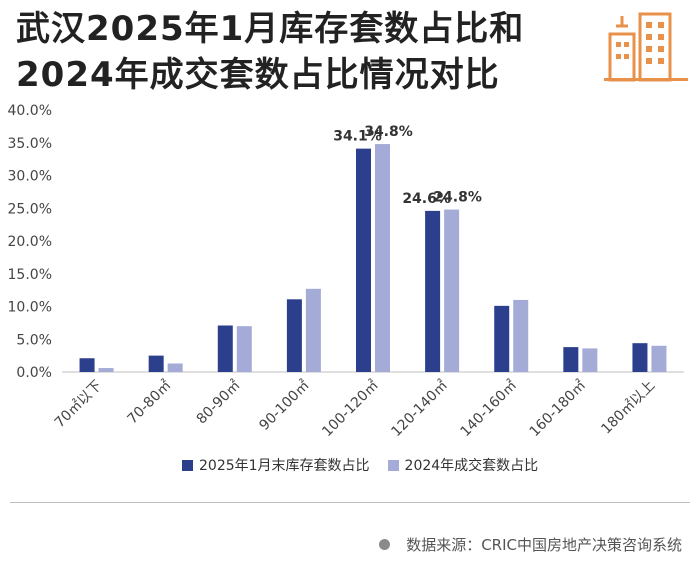  Describe the element at coordinates (385, 544) in the screenshot. I see `bullet-dot-icon` at that location.